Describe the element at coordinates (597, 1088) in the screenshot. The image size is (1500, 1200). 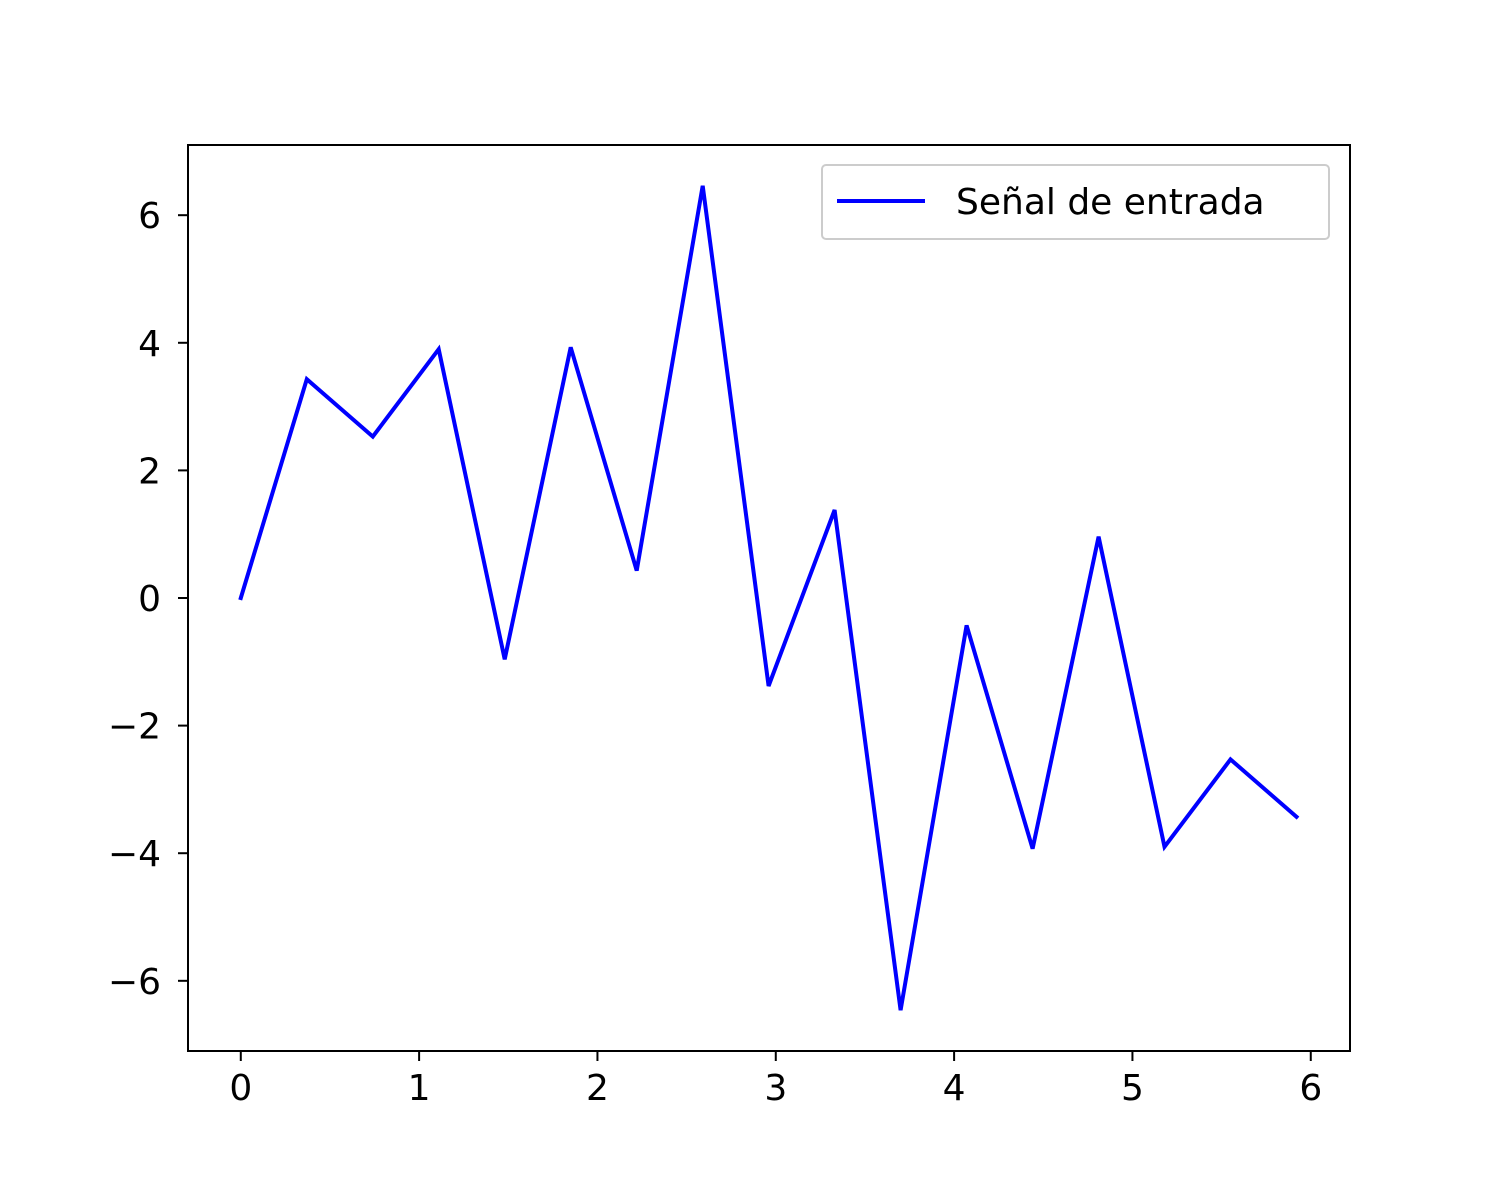
I see `x-tick-label: 2` at that location.